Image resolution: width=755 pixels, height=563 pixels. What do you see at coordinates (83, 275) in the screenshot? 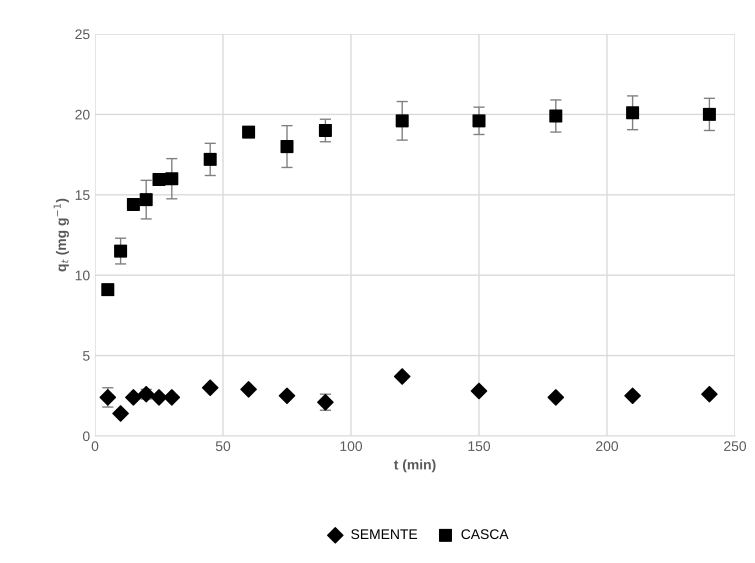
I see `y-tick-label: 10` at bounding box center [83, 275].